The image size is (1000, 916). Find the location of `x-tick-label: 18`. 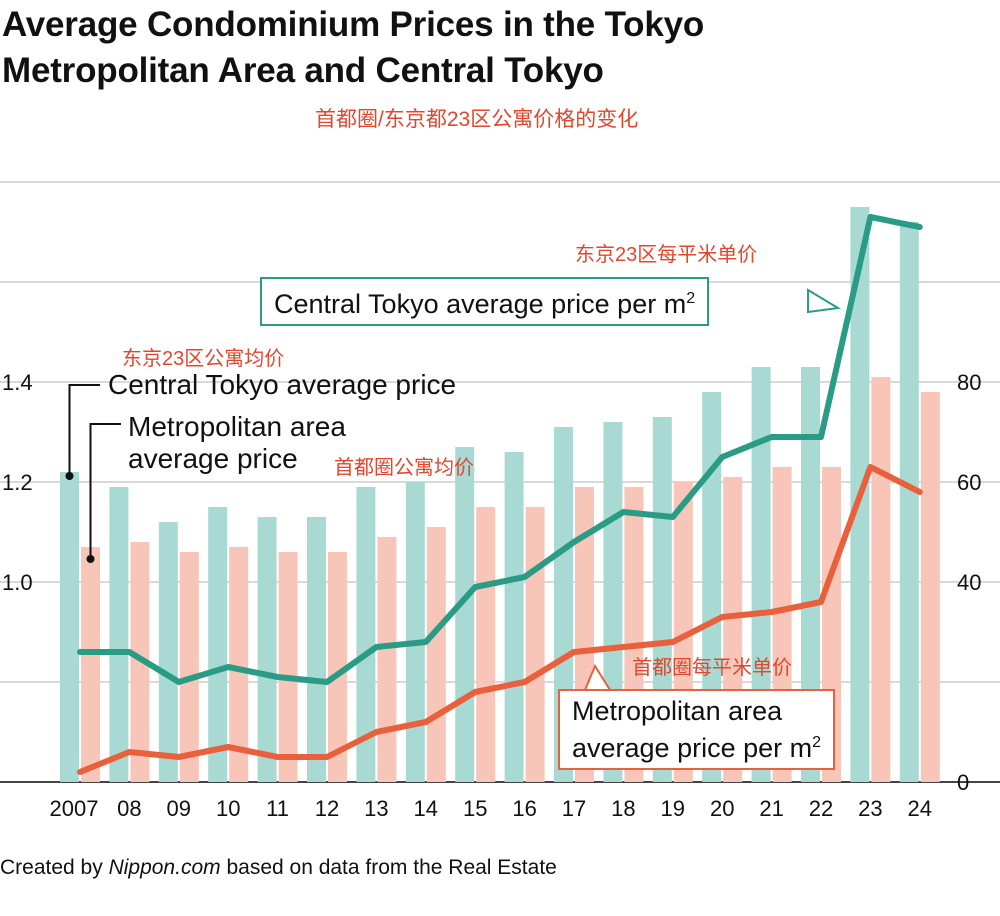

x-tick-label: 18 is located at coordinates (623, 808).